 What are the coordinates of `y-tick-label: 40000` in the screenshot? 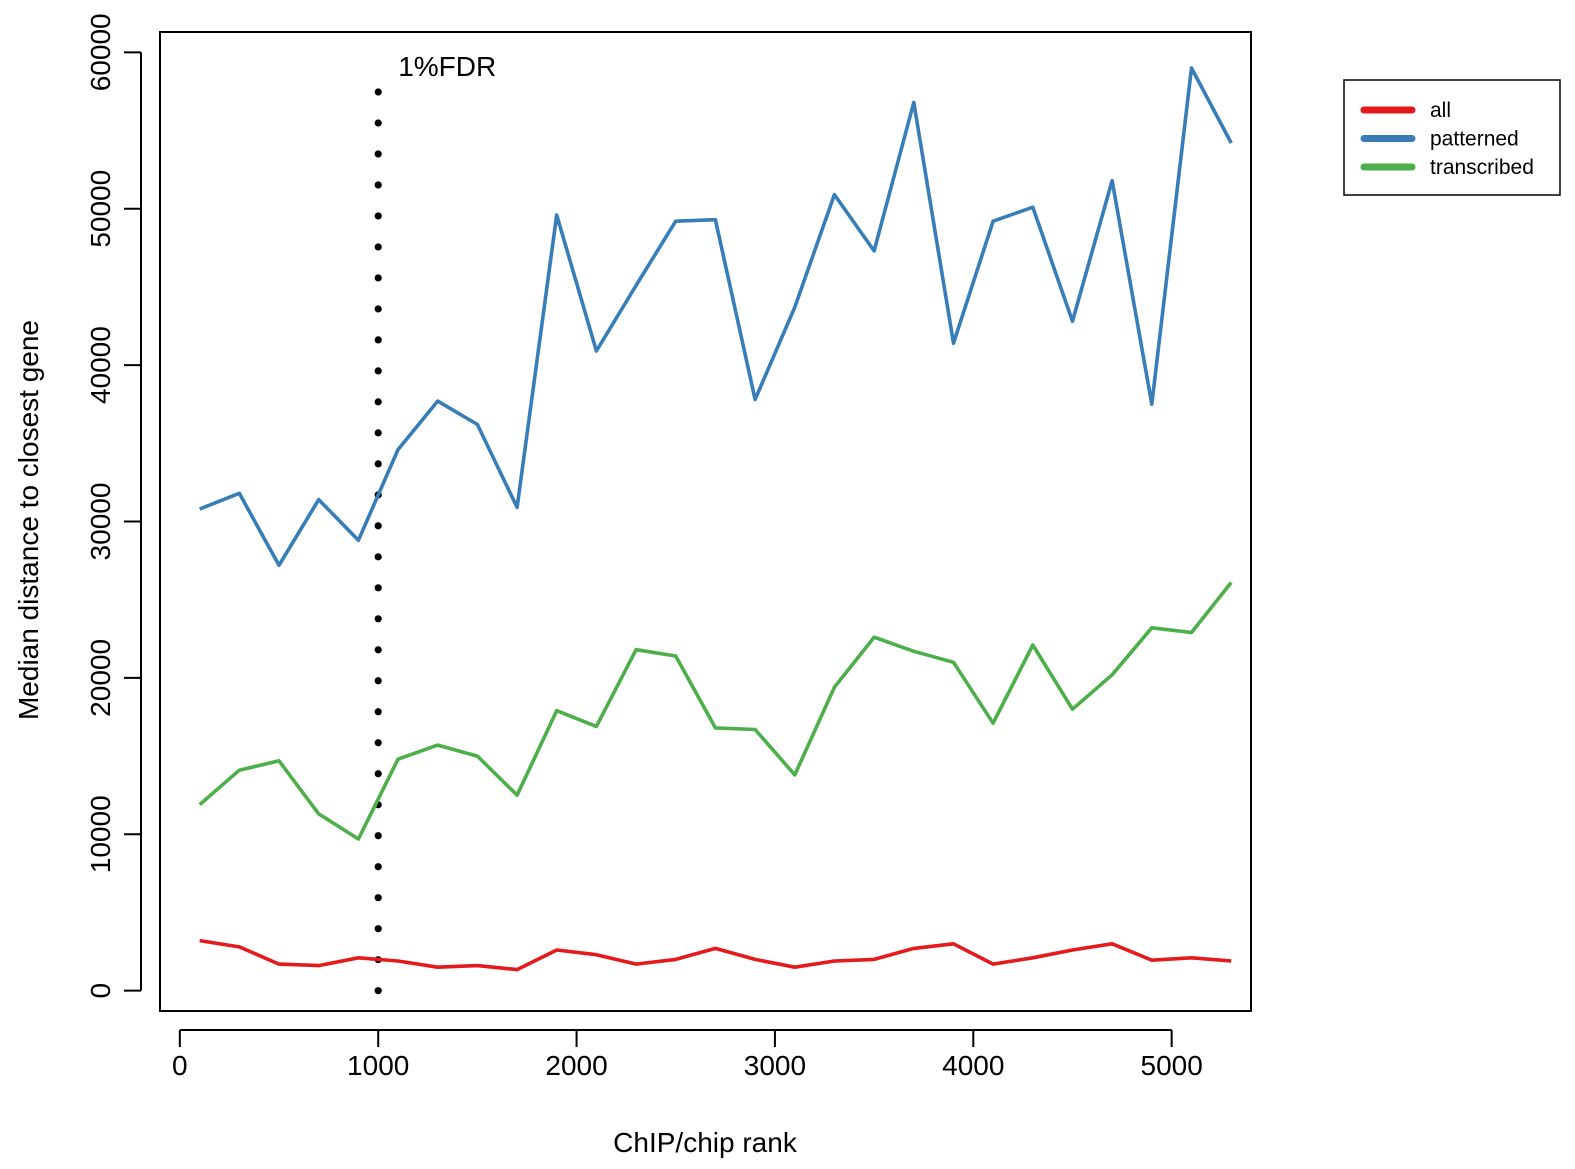 It's located at (100, 365).